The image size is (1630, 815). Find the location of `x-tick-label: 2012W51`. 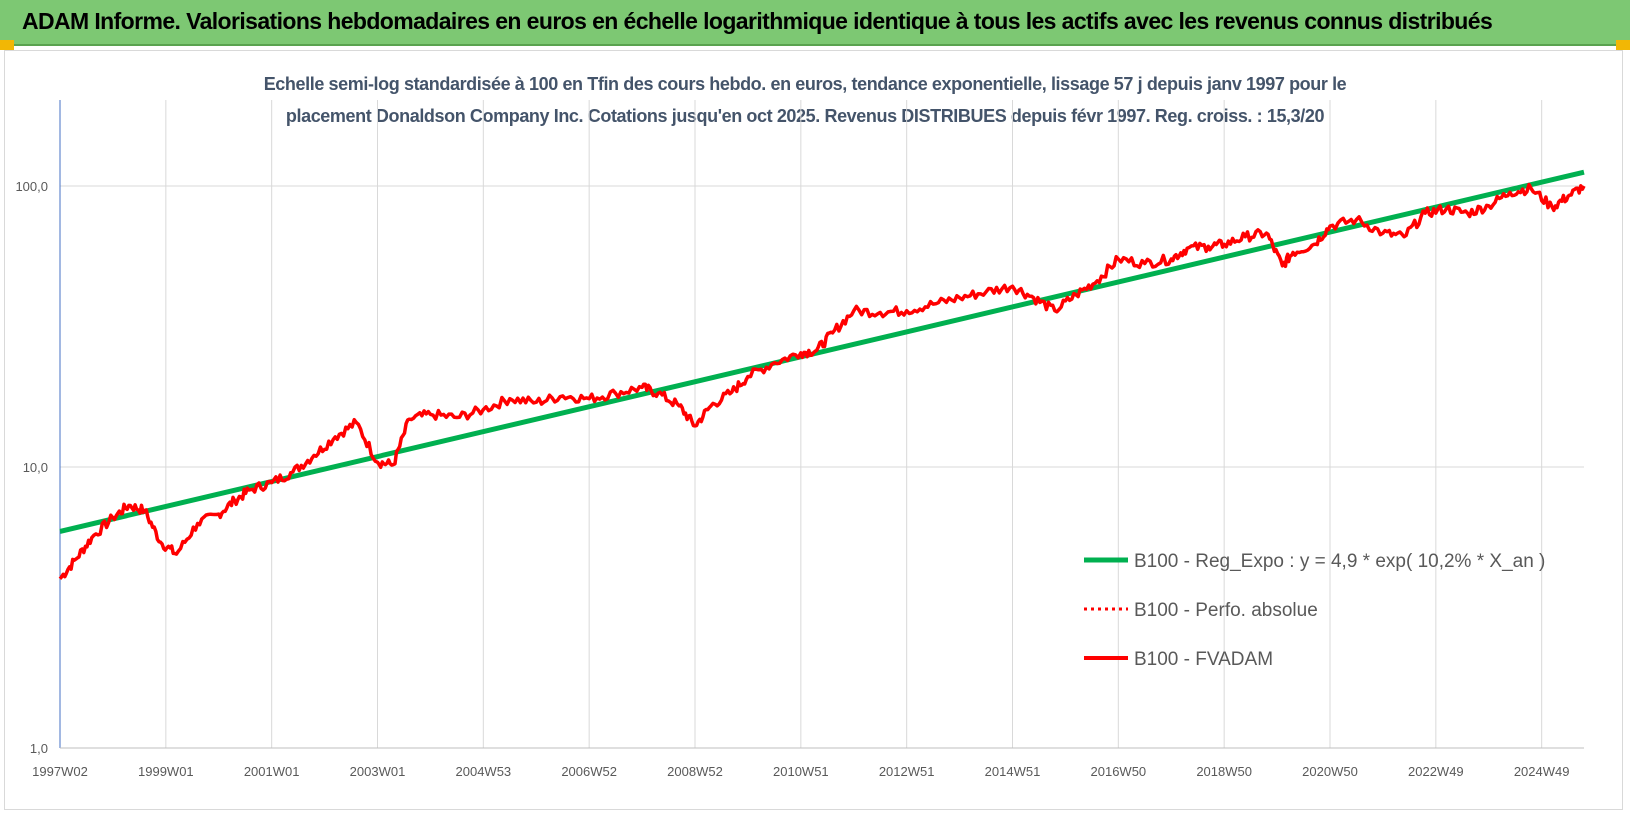

x-tick-label: 2012W51 is located at coordinates (907, 771).